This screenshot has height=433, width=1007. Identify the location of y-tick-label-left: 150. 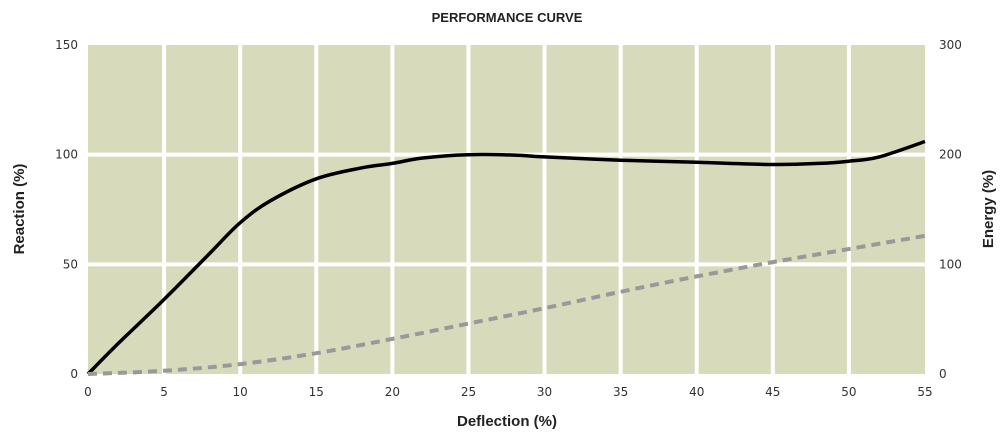
(66, 45).